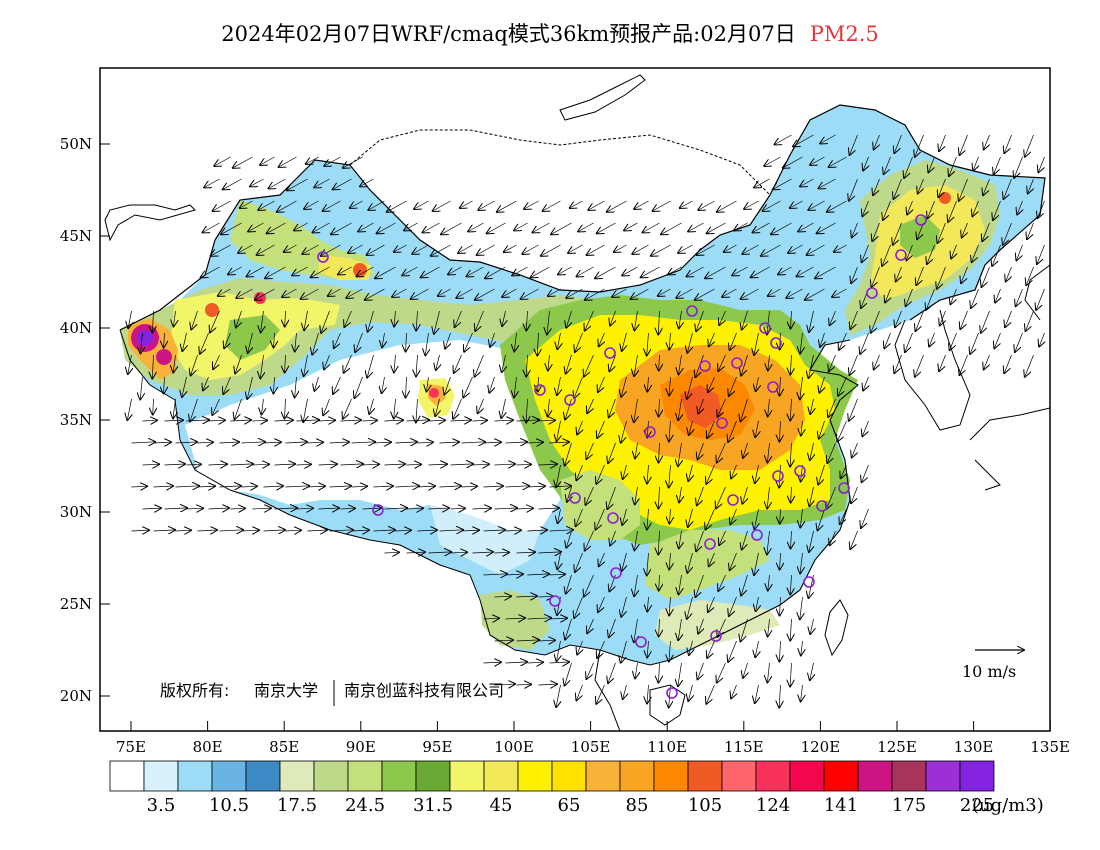 Image resolution: width=1100 pixels, height=850 pixels. What do you see at coordinates (508, 34) in the screenshot?
I see `title-main: 2024年02月07日WRF/cmaq模式36km预报产品:02月07日` at bounding box center [508, 34].